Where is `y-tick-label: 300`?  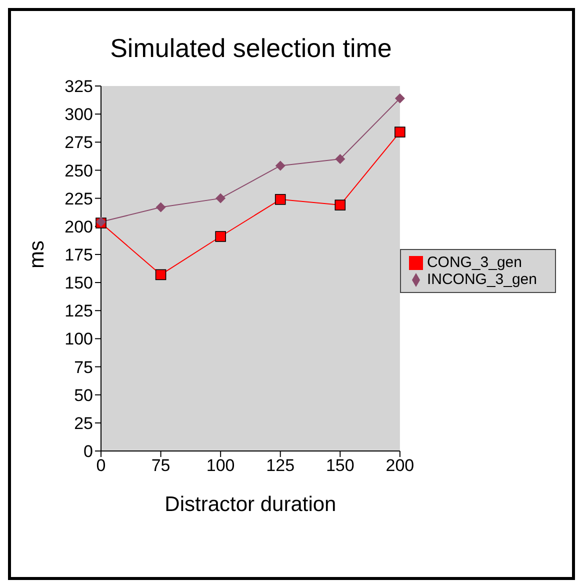 y-tick-label: 300 is located at coordinates (78, 114).